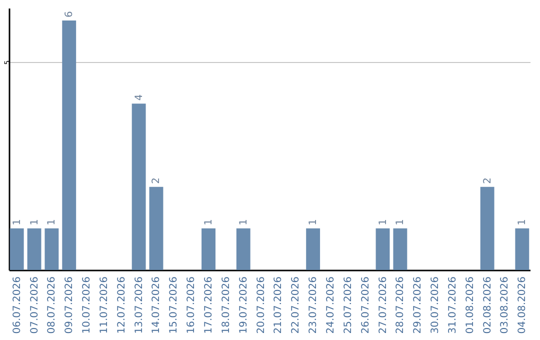  Describe the element at coordinates (70, 14) in the screenshot. I see `data-label: 6` at that location.